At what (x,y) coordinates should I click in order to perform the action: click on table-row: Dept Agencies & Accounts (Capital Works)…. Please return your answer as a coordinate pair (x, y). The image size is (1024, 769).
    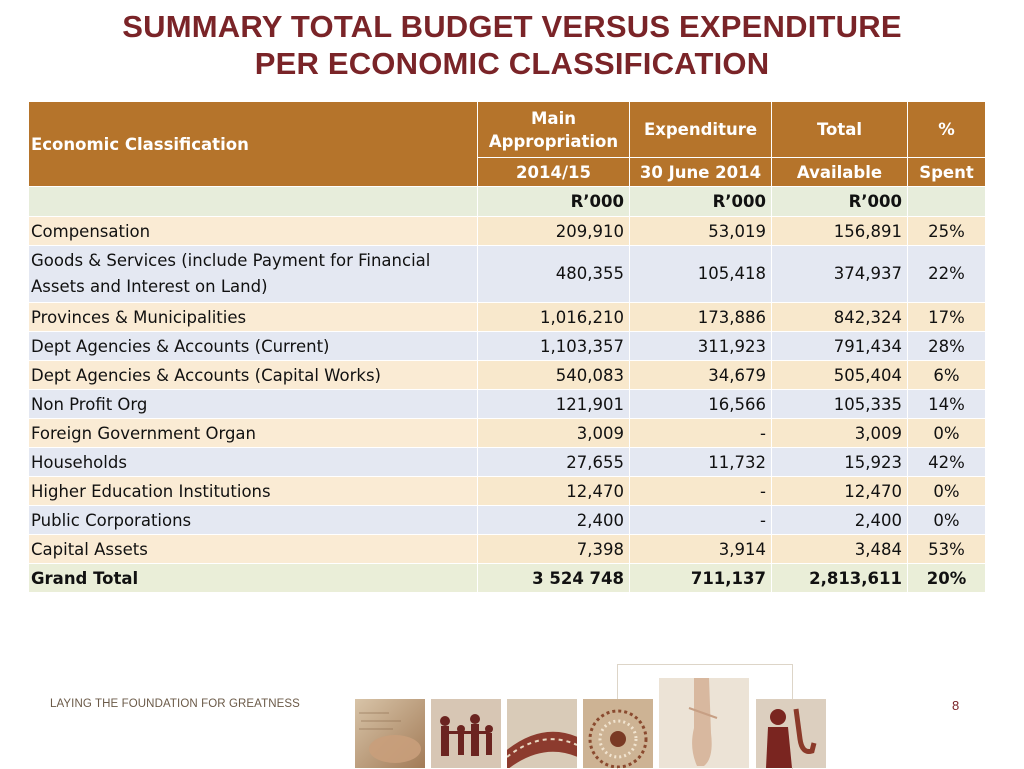
    Looking at the image, I should click on (507, 375).